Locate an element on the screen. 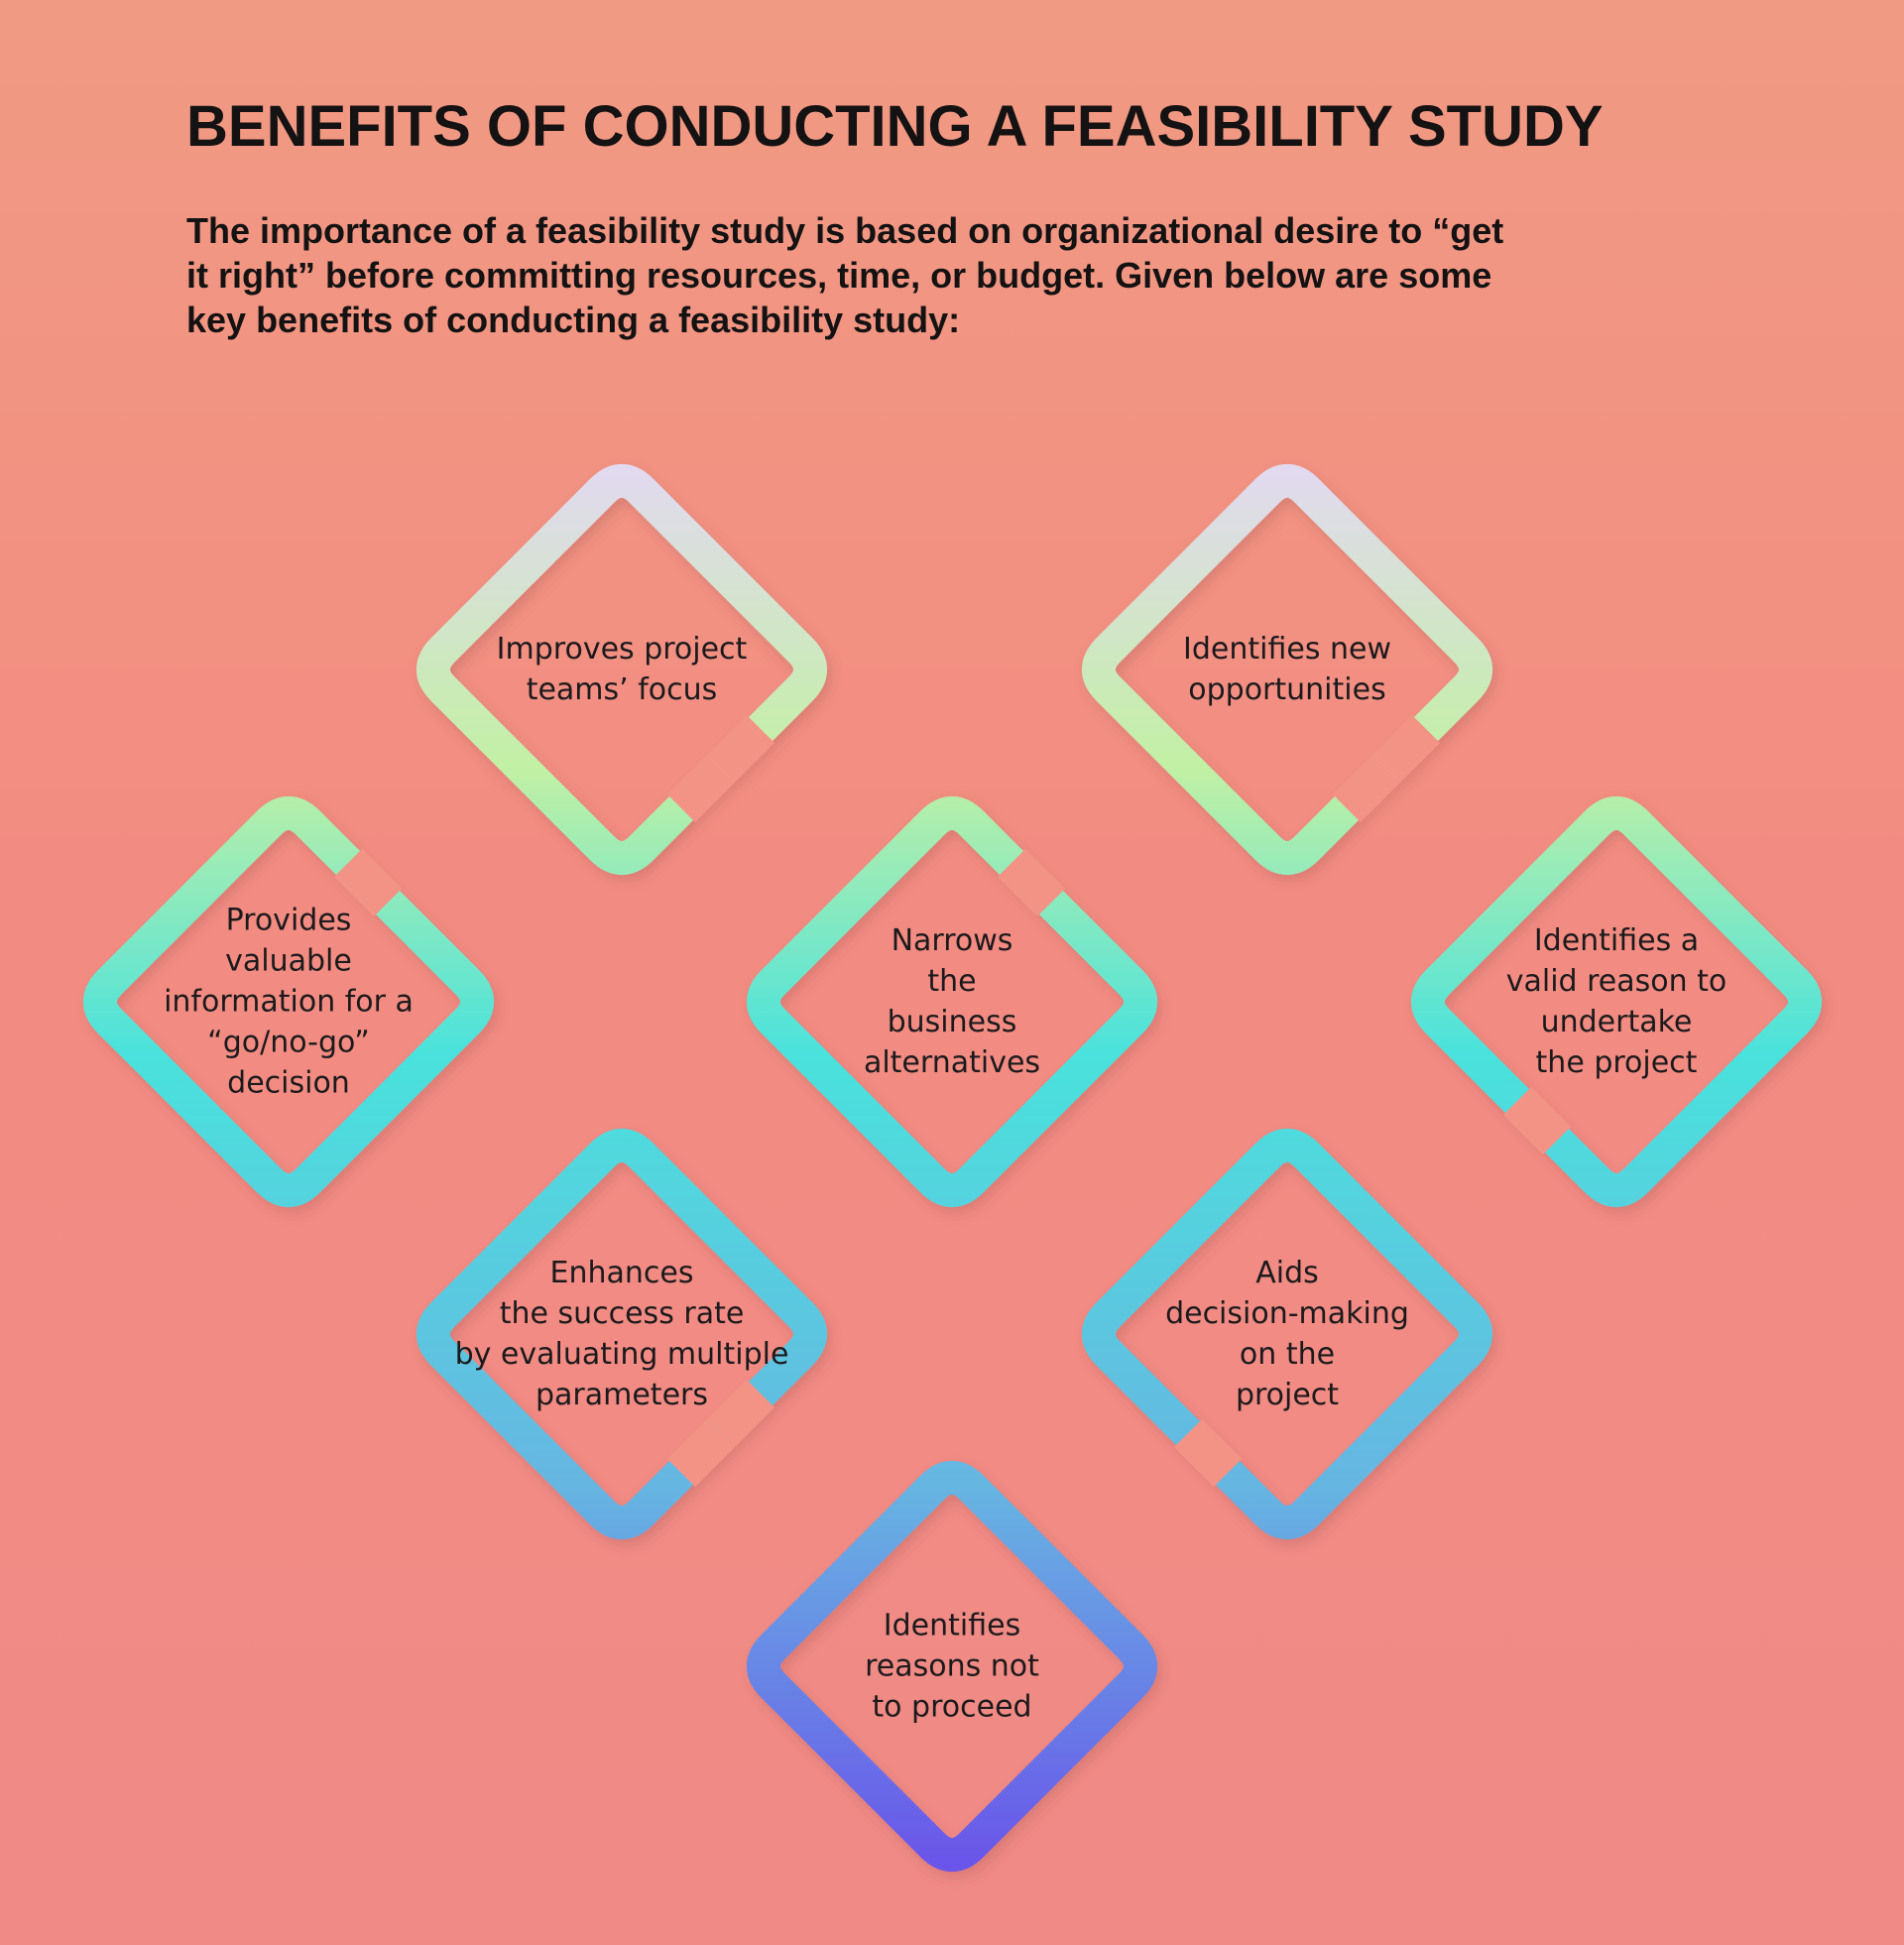  benefit-label-line: valid reason to is located at coordinates (1616, 981).